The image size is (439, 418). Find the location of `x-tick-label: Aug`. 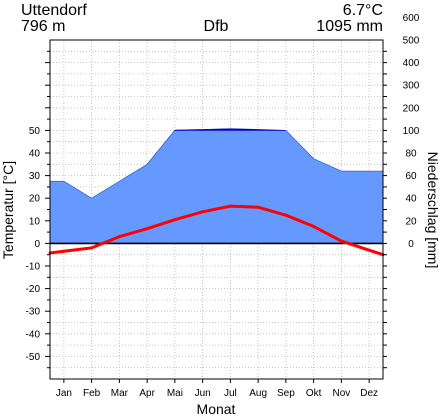

x-tick-label: Aug is located at coordinates (258, 393).